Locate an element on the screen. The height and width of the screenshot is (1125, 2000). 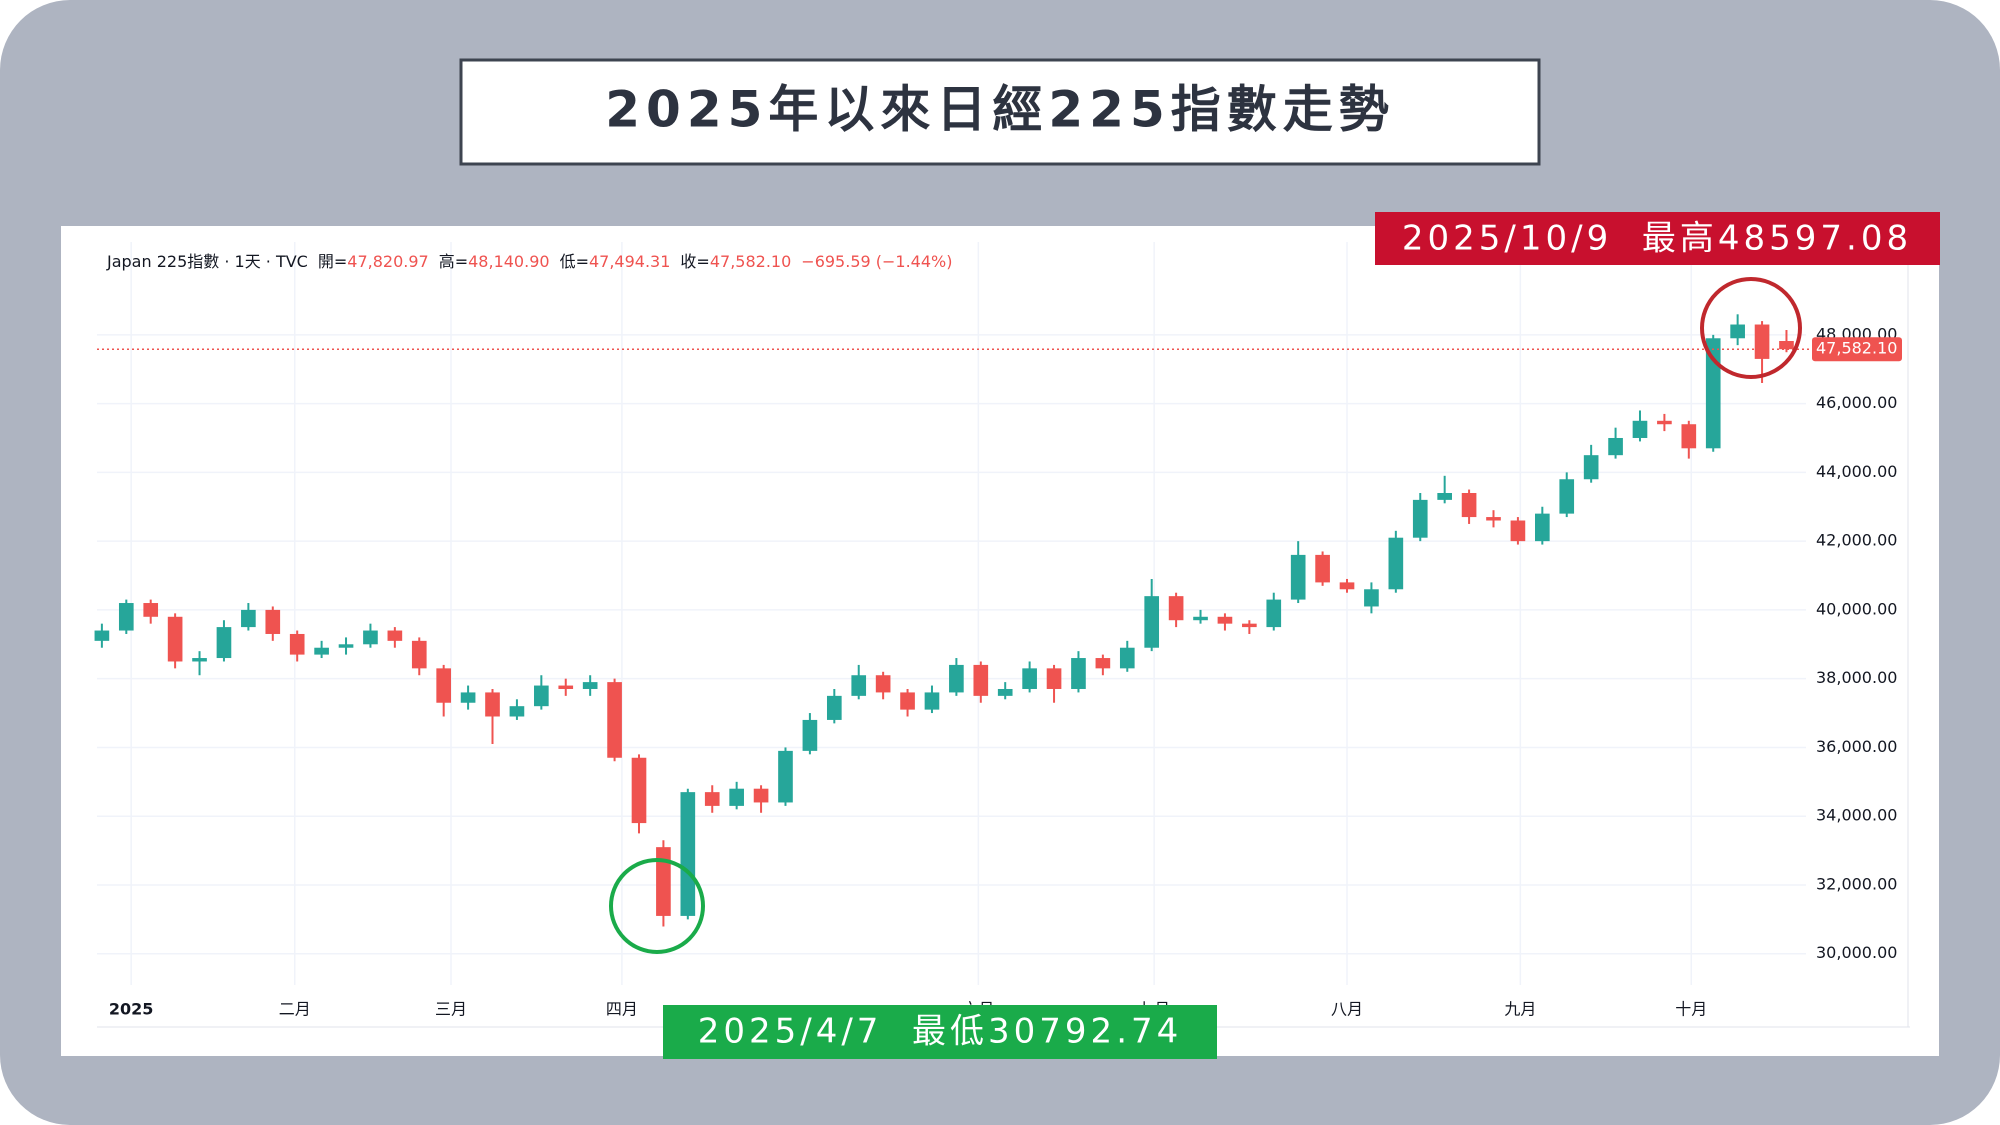
high-circle is located at coordinates (1751, 328).